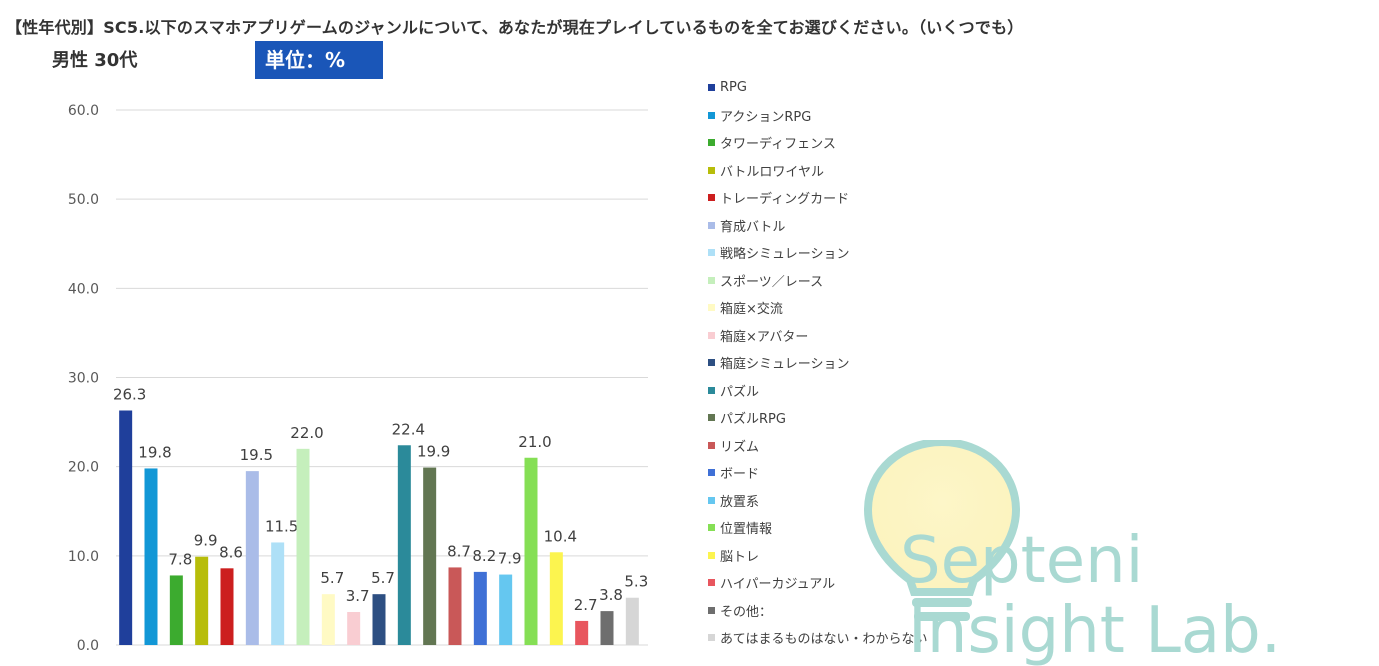 This screenshot has height=666, width=1379. What do you see at coordinates (1021, 561) in the screenshot?
I see `logo-line1: Septeni` at bounding box center [1021, 561].